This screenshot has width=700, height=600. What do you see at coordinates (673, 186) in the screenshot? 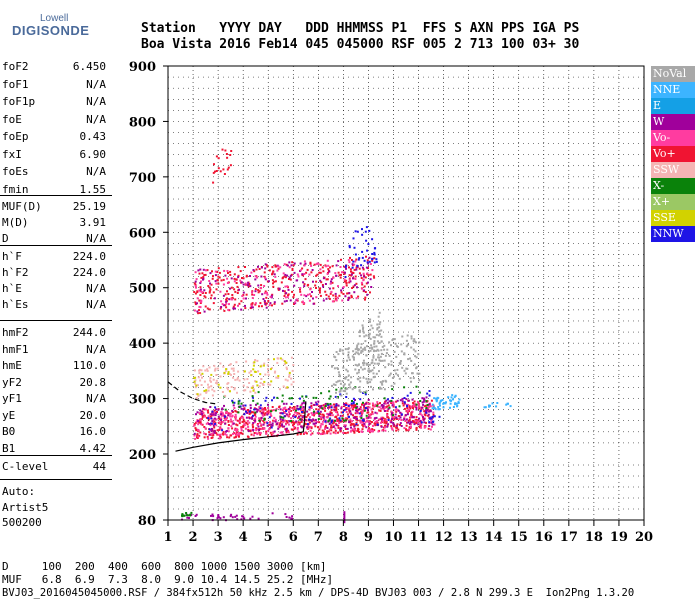
I see `legend-item-x: X-` at bounding box center [673, 186].